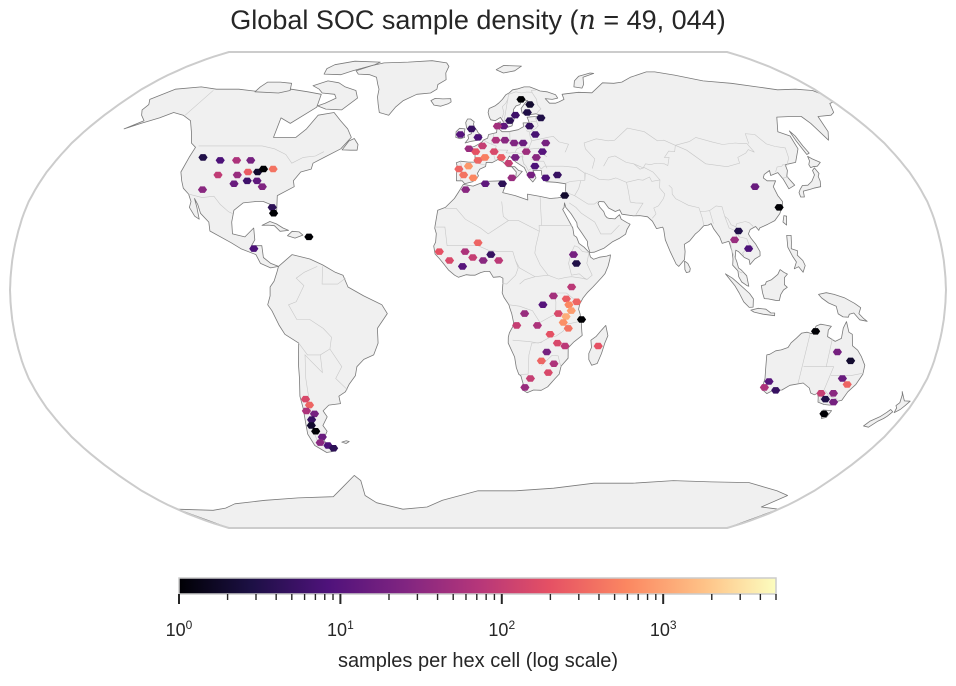 The image size is (956, 686). I want to click on landmass-iceland, so click(441, 102).